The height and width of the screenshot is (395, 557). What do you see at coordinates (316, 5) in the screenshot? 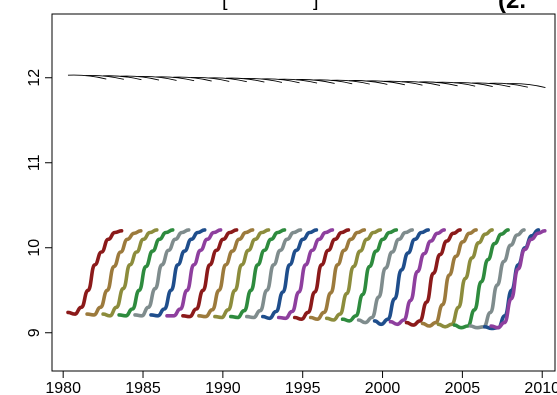
I see `title-fragment-close-bracket: ]` at bounding box center [316, 5].